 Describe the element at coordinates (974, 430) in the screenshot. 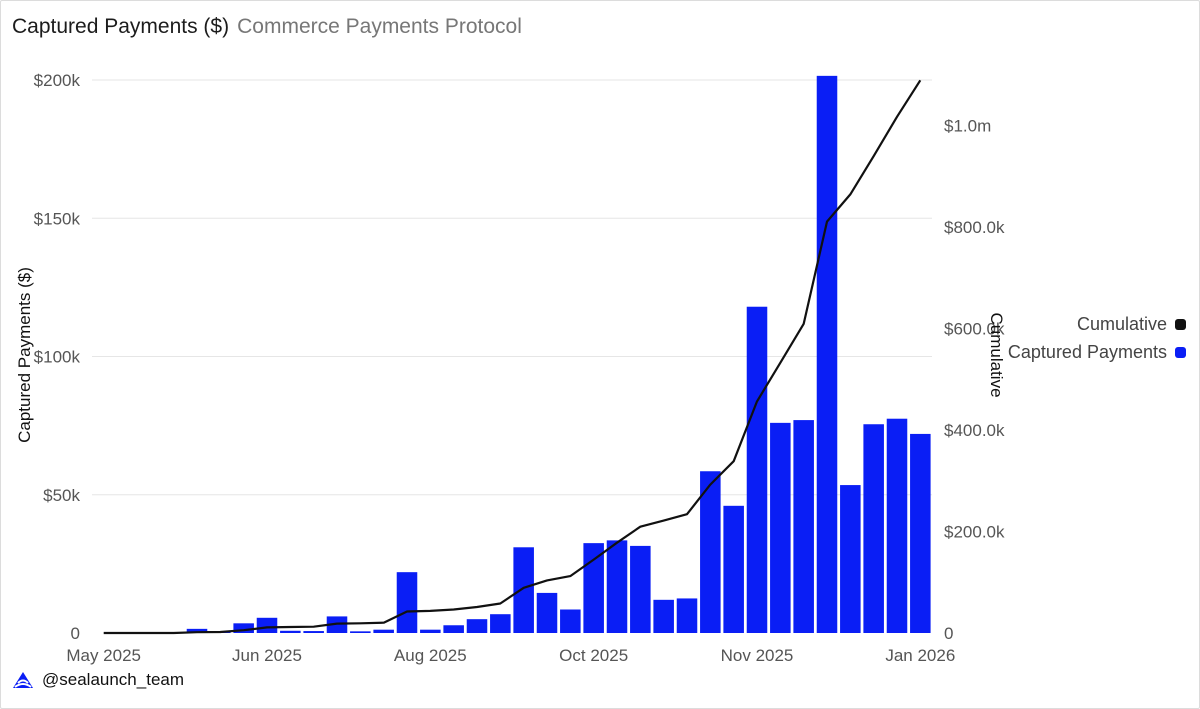

I see `right-tick-label: $400.0k` at that location.